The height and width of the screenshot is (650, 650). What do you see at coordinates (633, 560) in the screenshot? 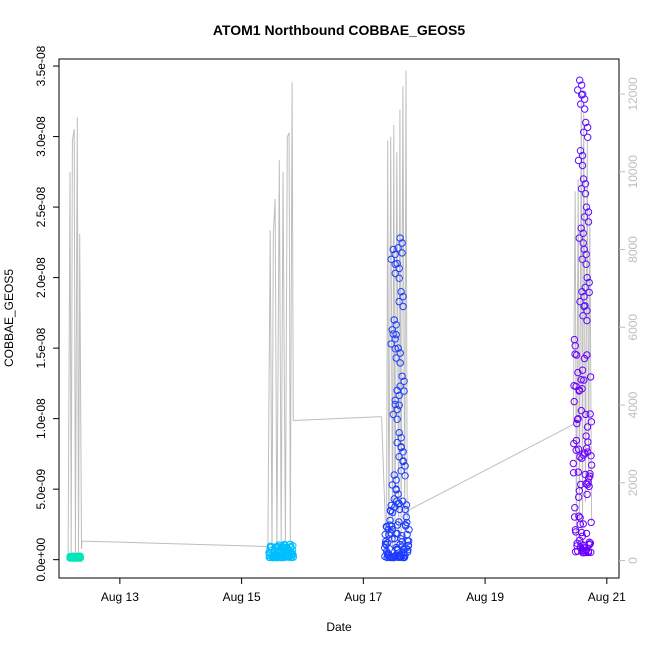
I see `y2-tick-label: 0` at bounding box center [633, 560].